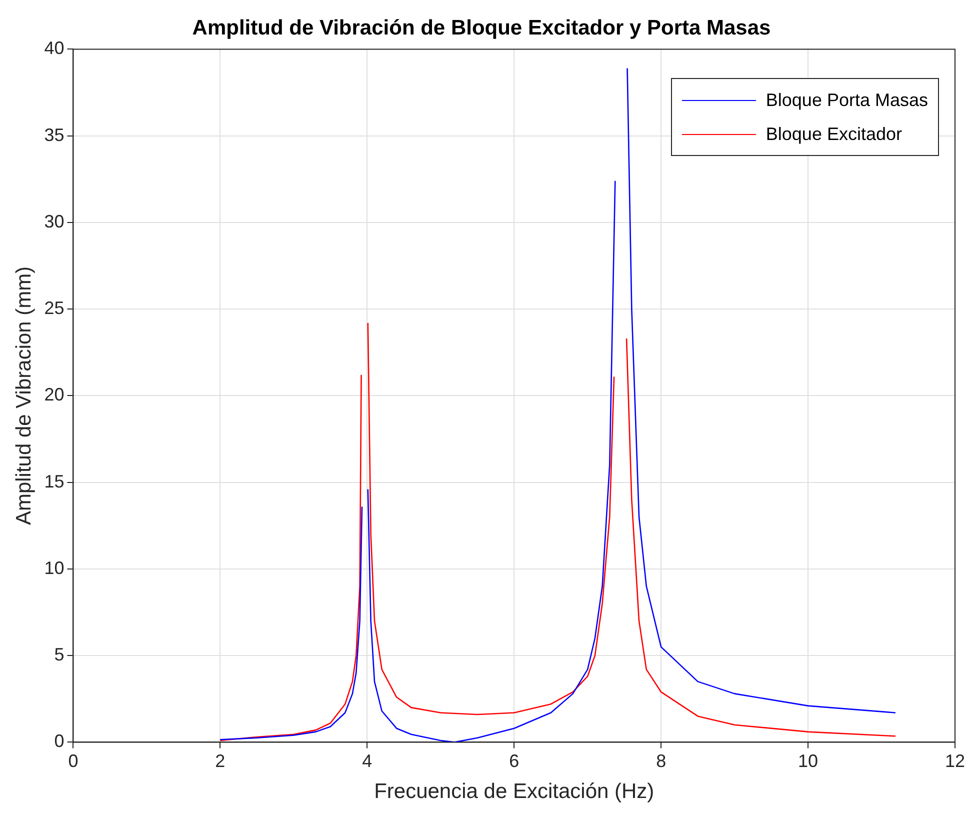  I want to click on x-tick-label: 0, so click(73, 760).